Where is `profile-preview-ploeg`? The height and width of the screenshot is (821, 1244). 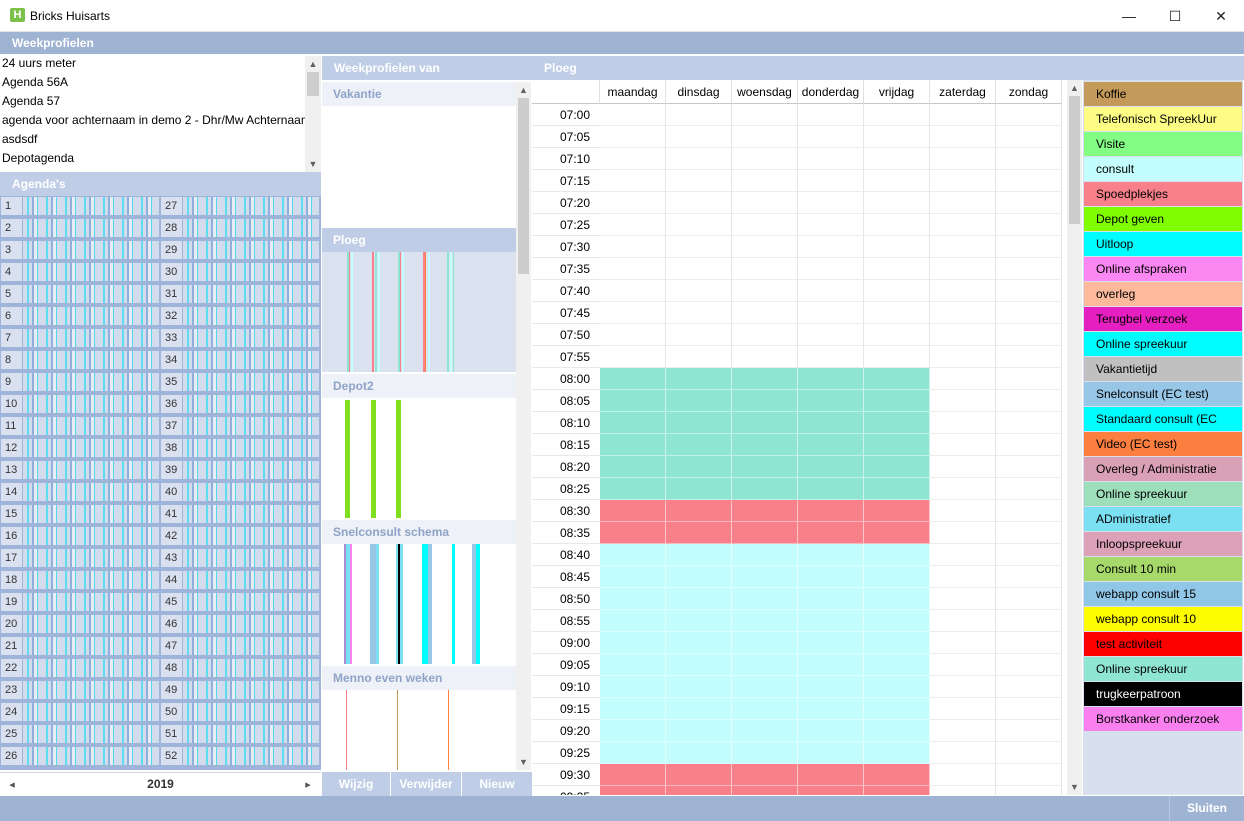 profile-preview-ploeg is located at coordinates (419, 312).